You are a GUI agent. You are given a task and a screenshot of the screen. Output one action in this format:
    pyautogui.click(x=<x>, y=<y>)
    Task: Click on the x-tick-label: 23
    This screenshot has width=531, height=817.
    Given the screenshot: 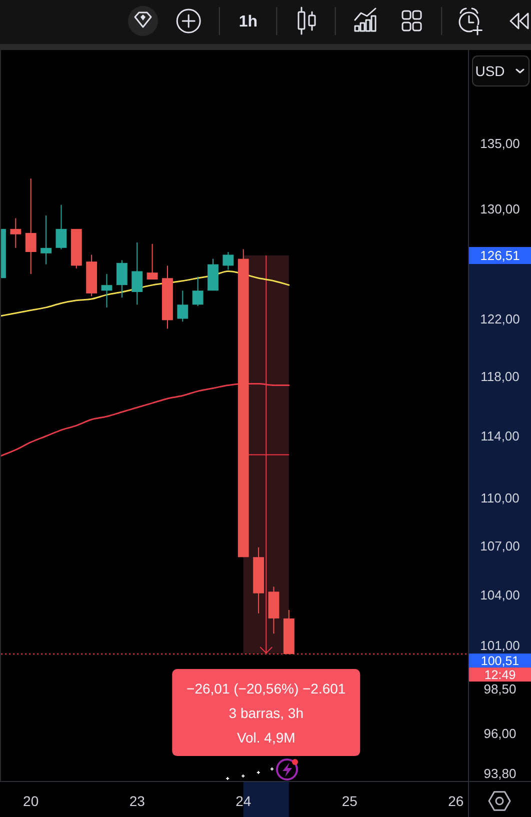 What is the action you would take?
    pyautogui.click(x=137, y=800)
    